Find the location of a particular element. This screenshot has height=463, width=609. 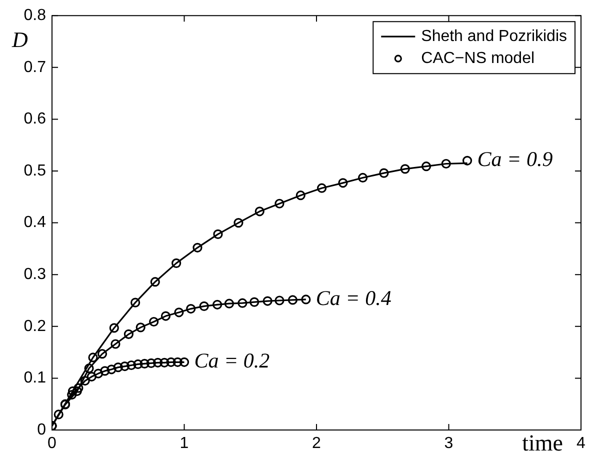

y-tick-label: 0.5 is located at coordinates (35, 171).